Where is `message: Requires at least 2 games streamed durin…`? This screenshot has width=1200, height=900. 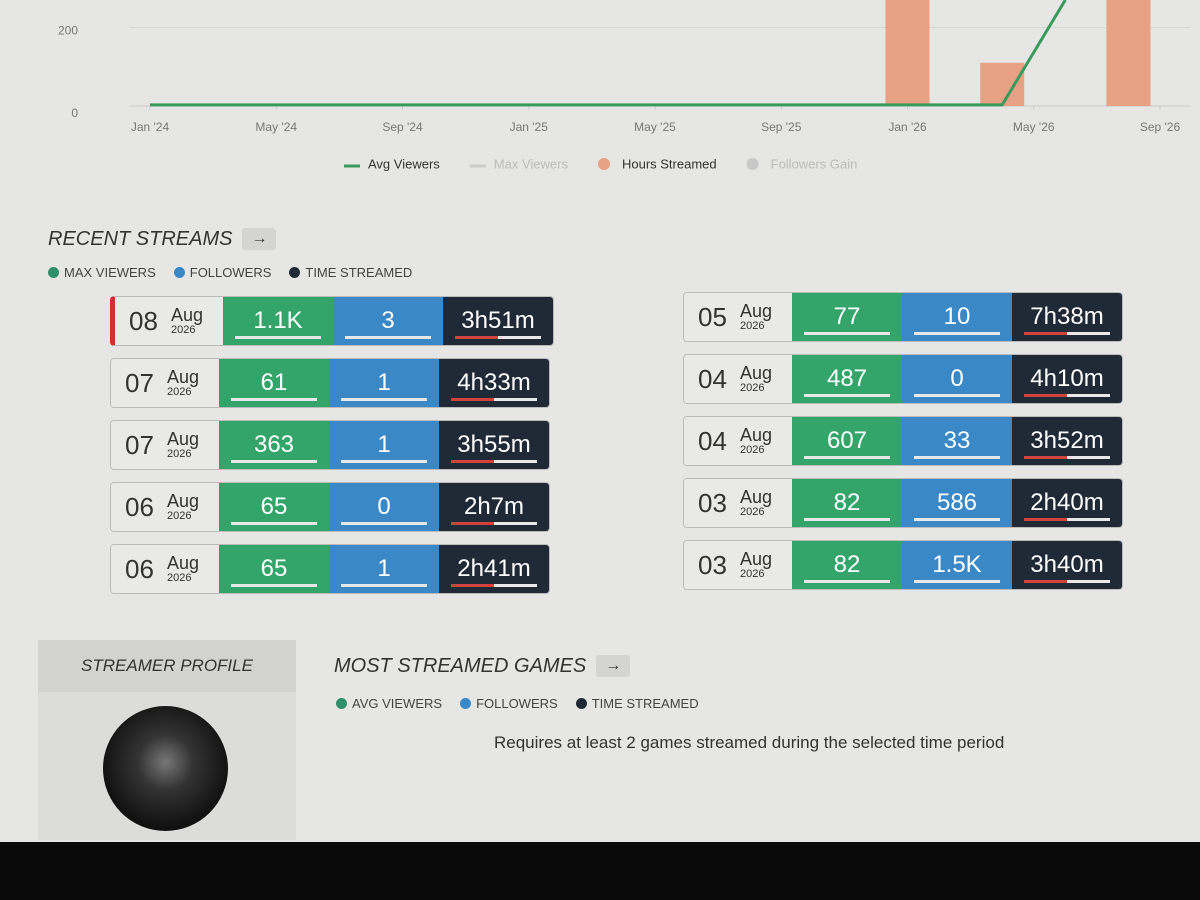 message: Requires at least 2 games streamed durin… is located at coordinates (749, 742).